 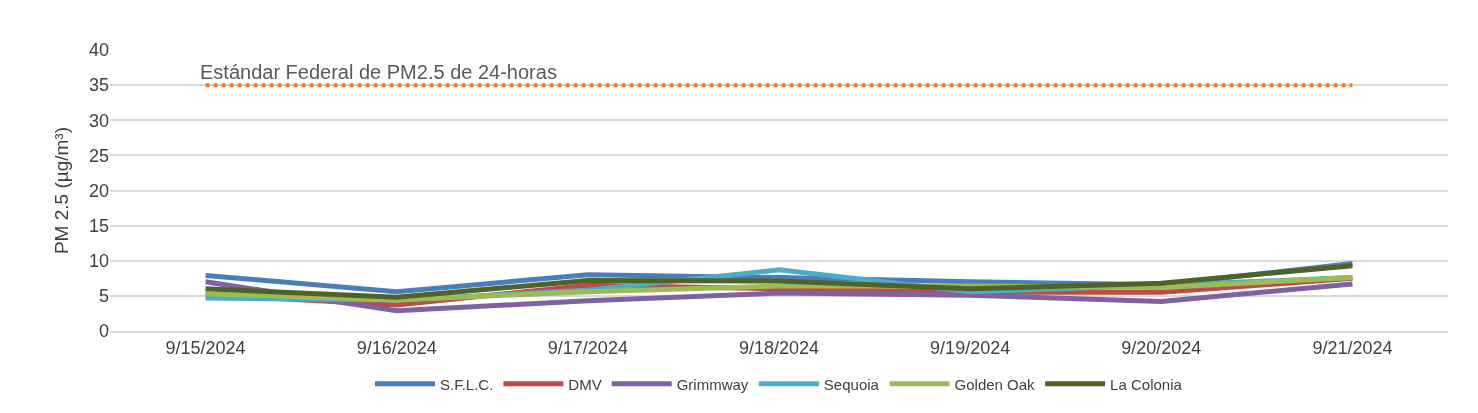 What do you see at coordinates (1146, 384) in the screenshot?
I see `legend-label: La Colonia` at bounding box center [1146, 384].